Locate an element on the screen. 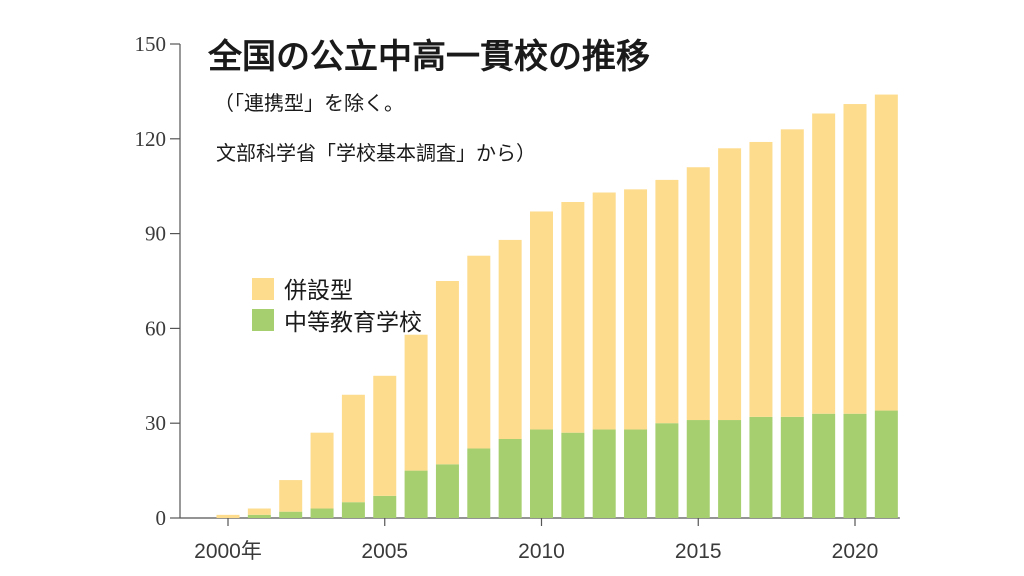 Image resolution: width=1024 pixels, height=576 pixels. y-tick-label: 60 is located at coordinates (155, 328).